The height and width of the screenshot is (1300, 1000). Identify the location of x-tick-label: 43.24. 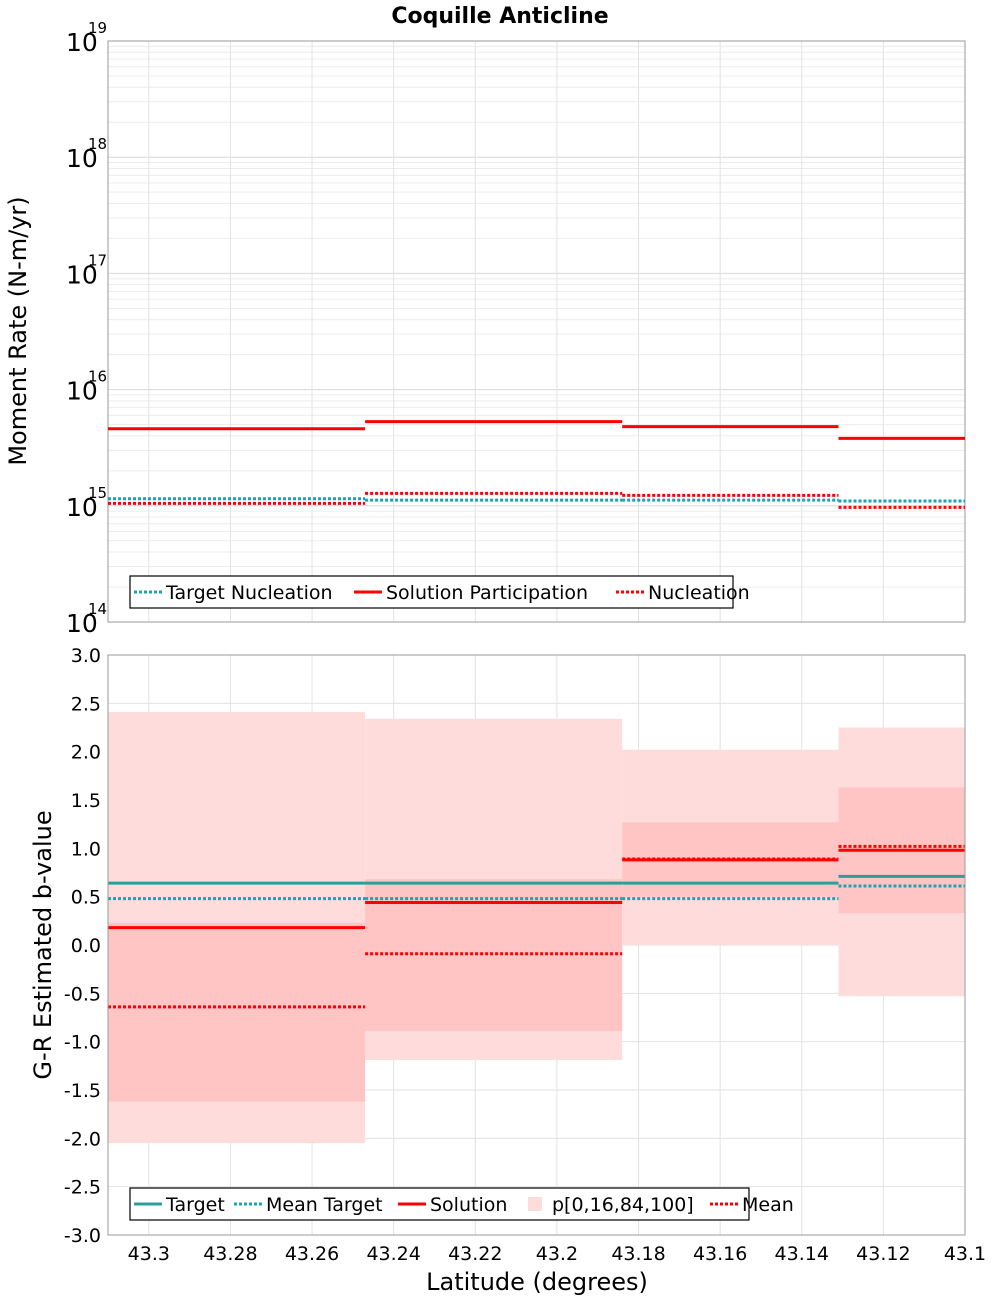
(393, 1254).